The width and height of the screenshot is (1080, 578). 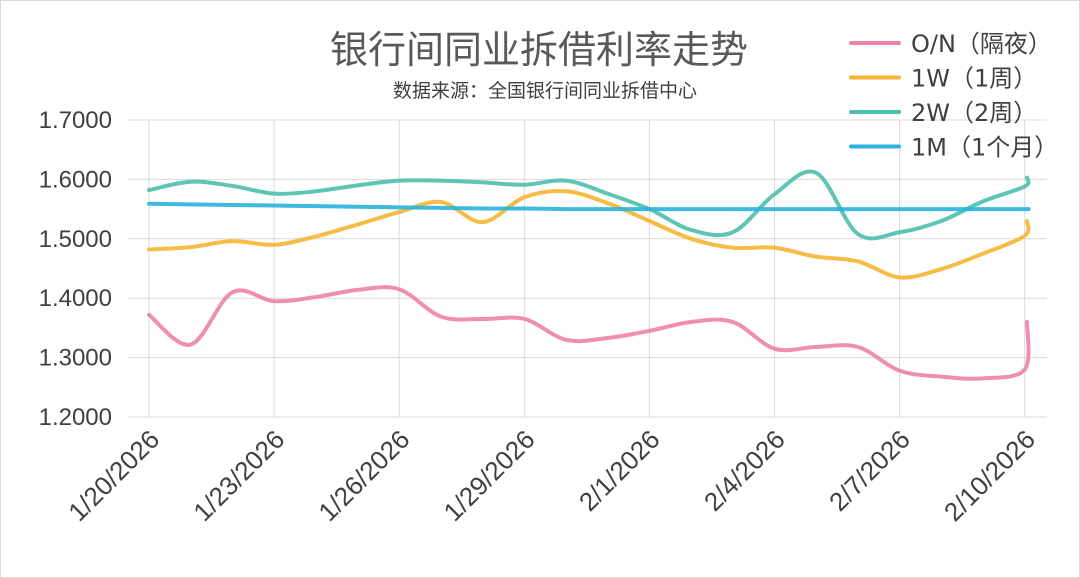 What do you see at coordinates (75, 269) in the screenshot?
I see `y-axis-ticks: 1.2000 1.3000 1.4000 1.5000 1.6000 1.7000` at bounding box center [75, 269].